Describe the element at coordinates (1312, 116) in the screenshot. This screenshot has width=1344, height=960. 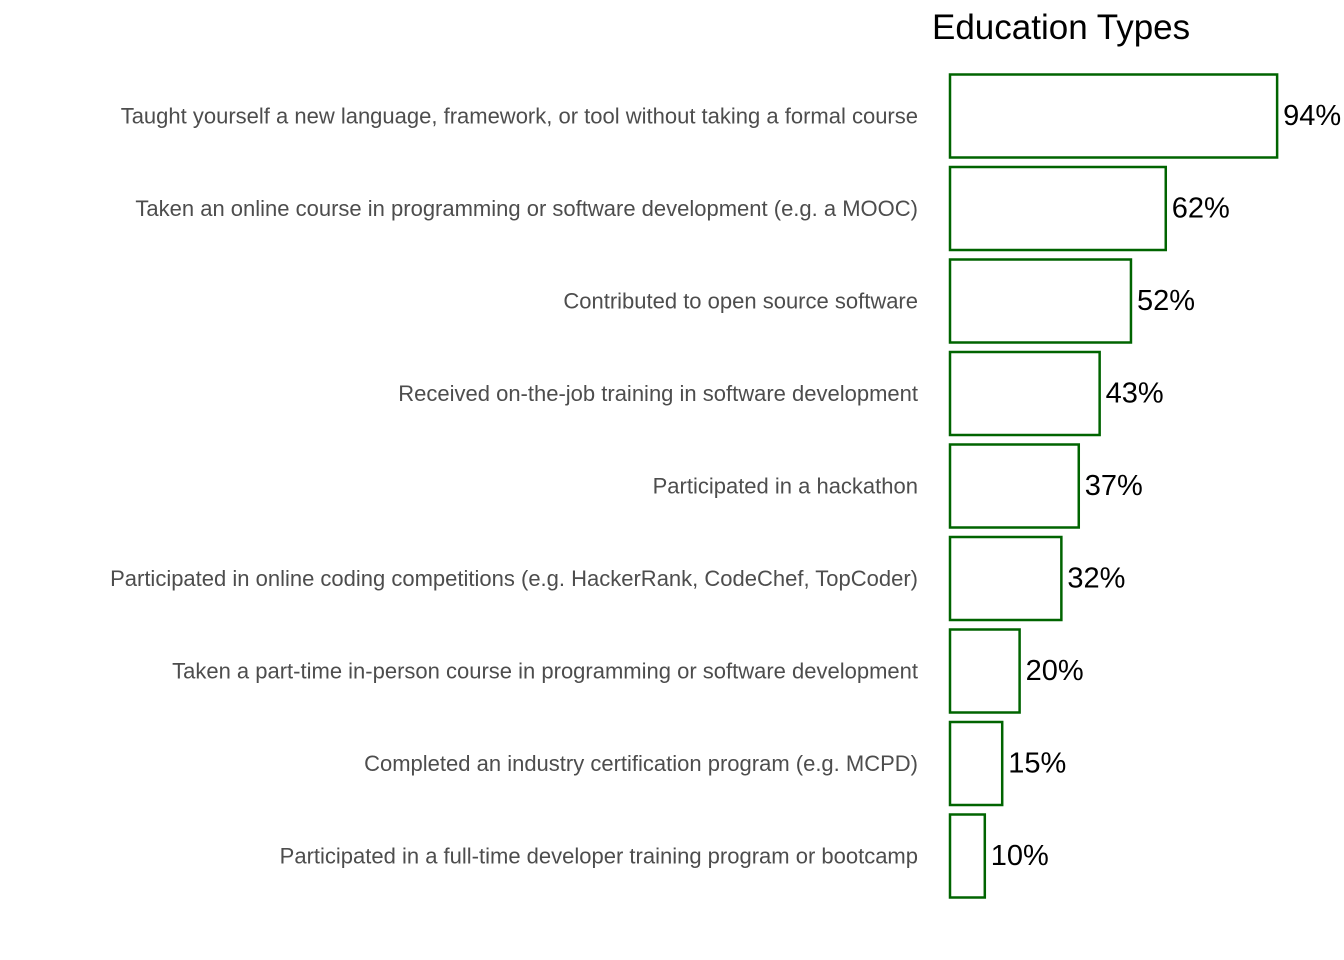
I see `value-label: 94%` at that location.